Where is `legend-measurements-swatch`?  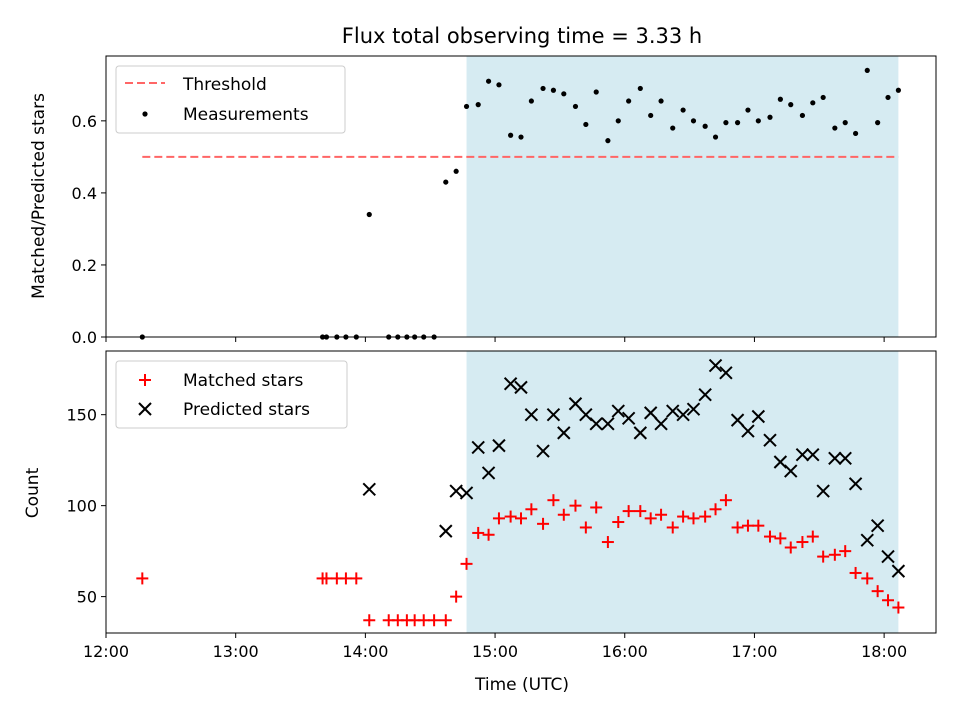
legend-measurements-swatch is located at coordinates (145, 114).